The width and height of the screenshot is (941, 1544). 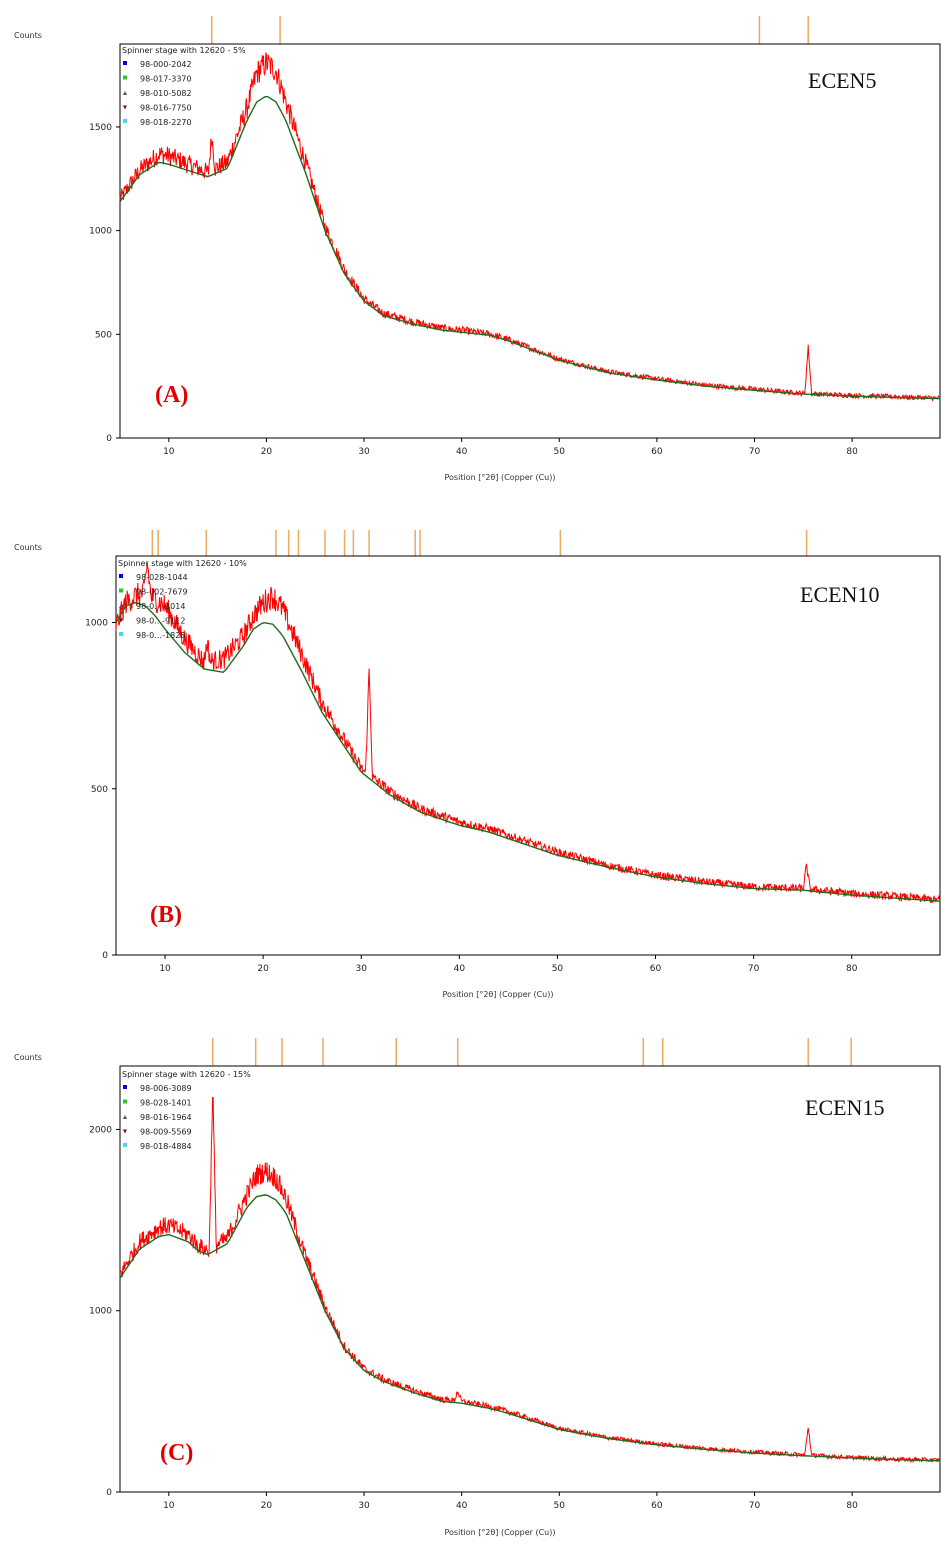 What do you see at coordinates (160, 606) in the screenshot?
I see `legend-entry: 98-0…-3014` at bounding box center [160, 606].